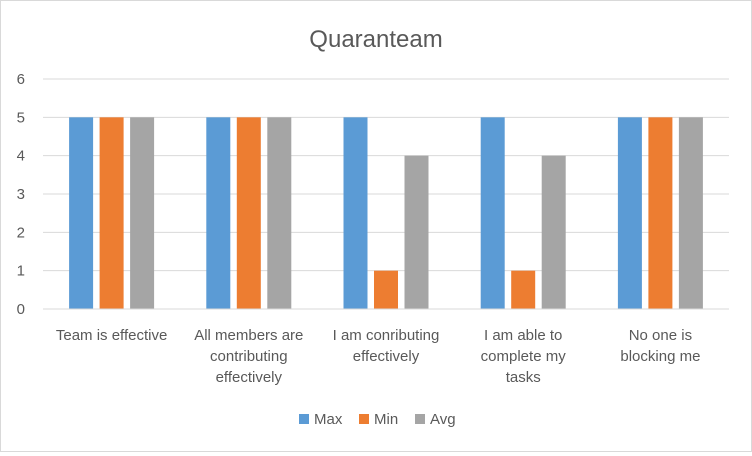 The height and width of the screenshot is (456, 752). What do you see at coordinates (523, 335) in the screenshot?
I see `category-label-line: I am able to` at bounding box center [523, 335].